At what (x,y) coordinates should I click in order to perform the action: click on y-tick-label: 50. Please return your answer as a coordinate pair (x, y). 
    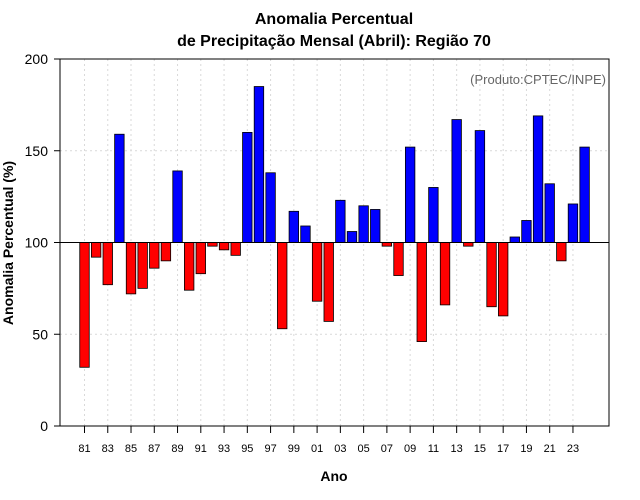
    Looking at the image, I should click on (40, 334).